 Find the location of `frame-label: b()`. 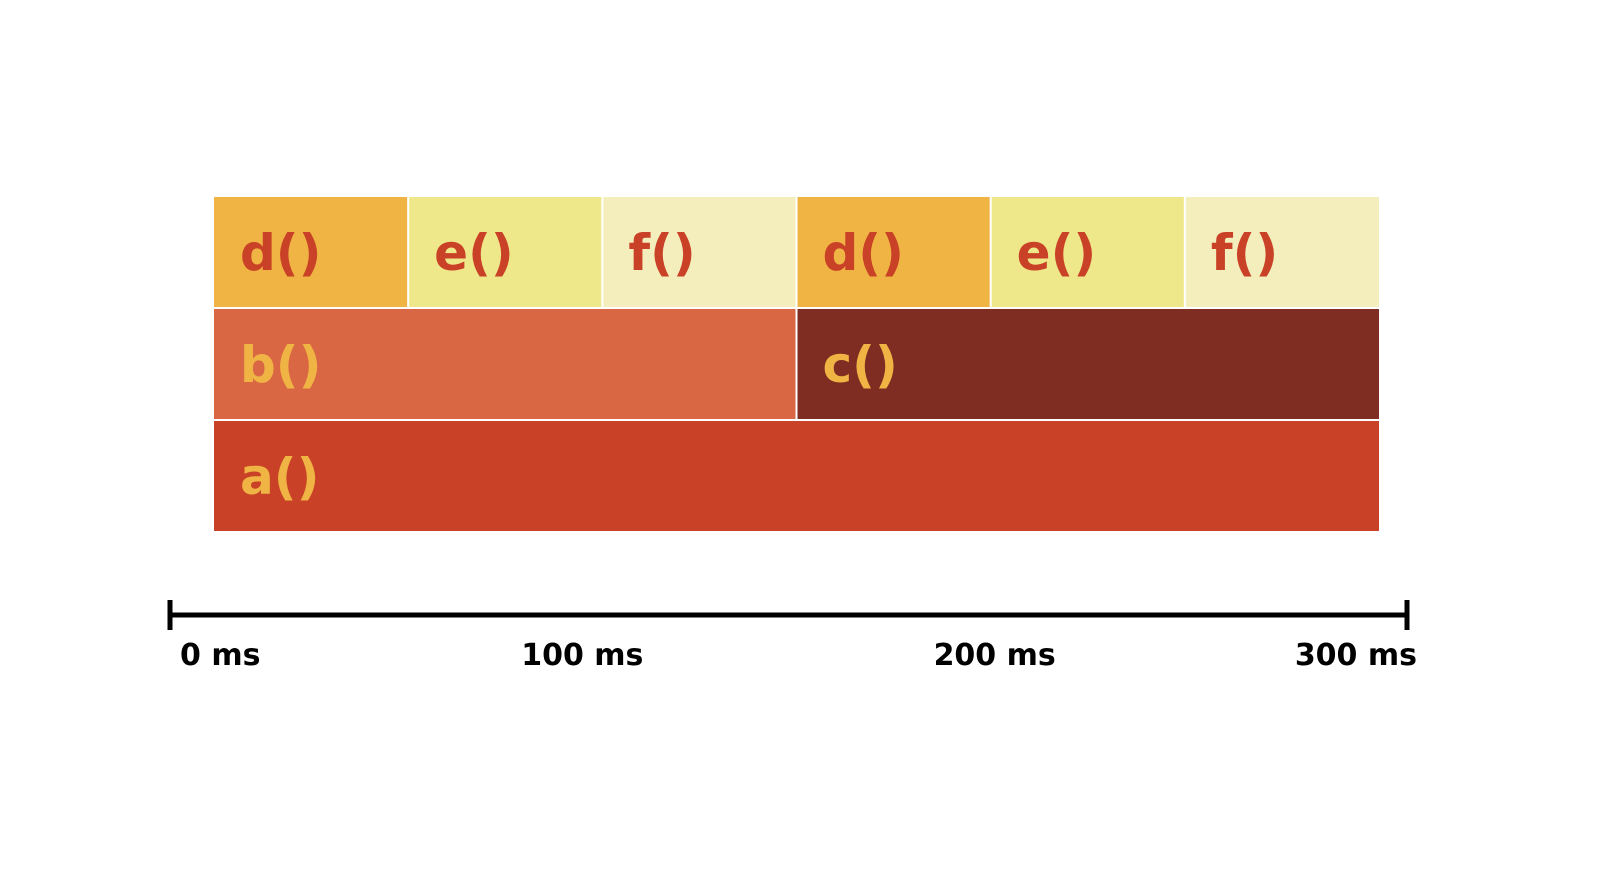

frame-label: b() is located at coordinates (281, 365).